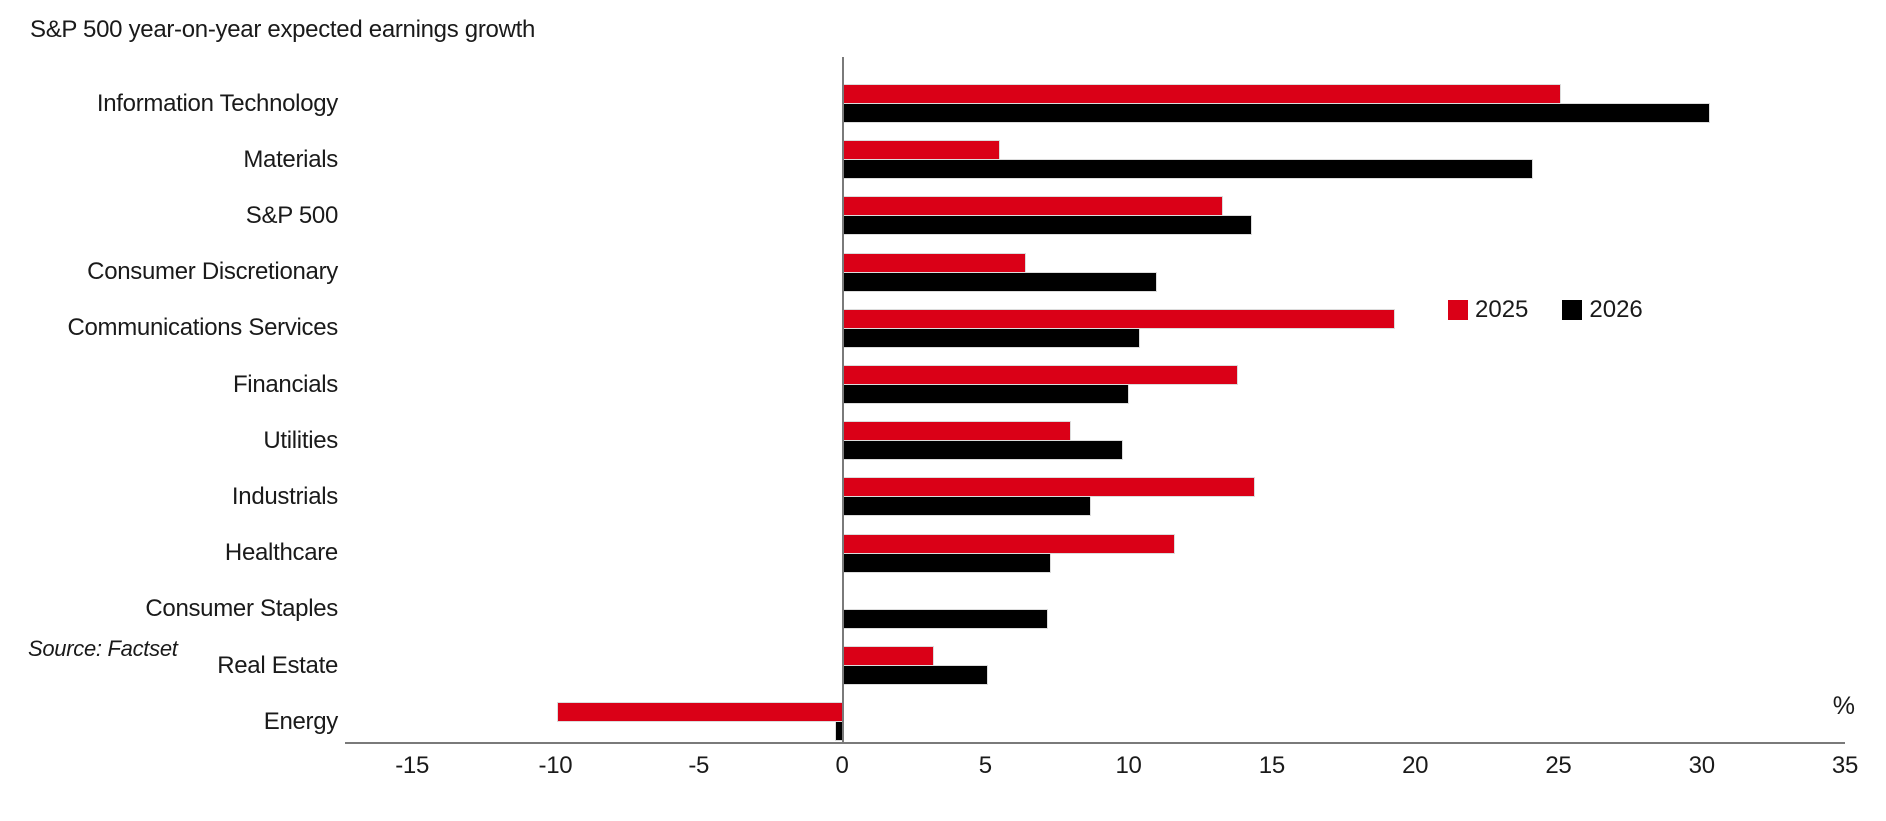  What do you see at coordinates (967, 506) in the screenshot?
I see `bar-2026-industrials` at bounding box center [967, 506].